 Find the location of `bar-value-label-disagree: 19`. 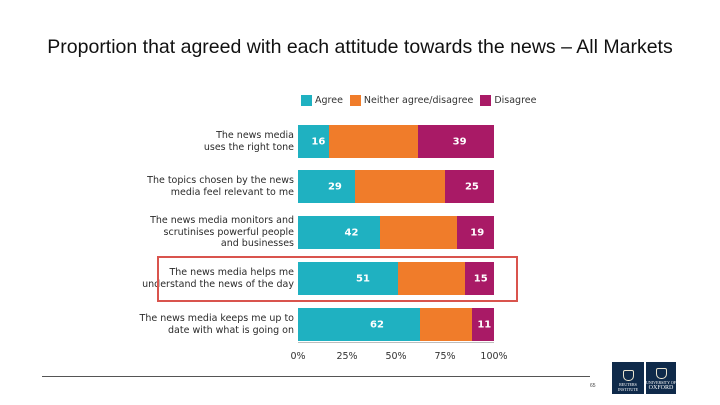

bar-value-label-disagree: 19 is located at coordinates (477, 232).